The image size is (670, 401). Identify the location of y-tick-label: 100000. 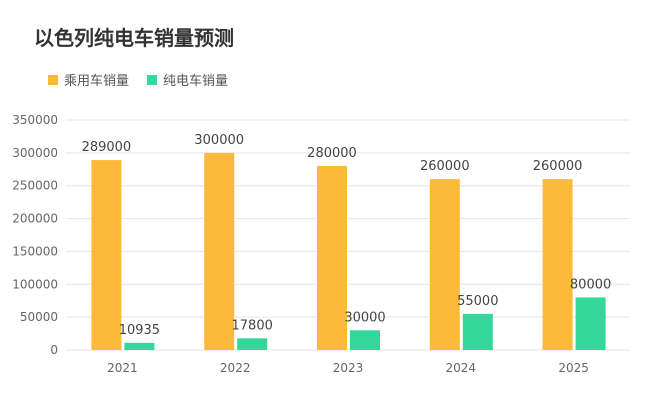
(35, 284).